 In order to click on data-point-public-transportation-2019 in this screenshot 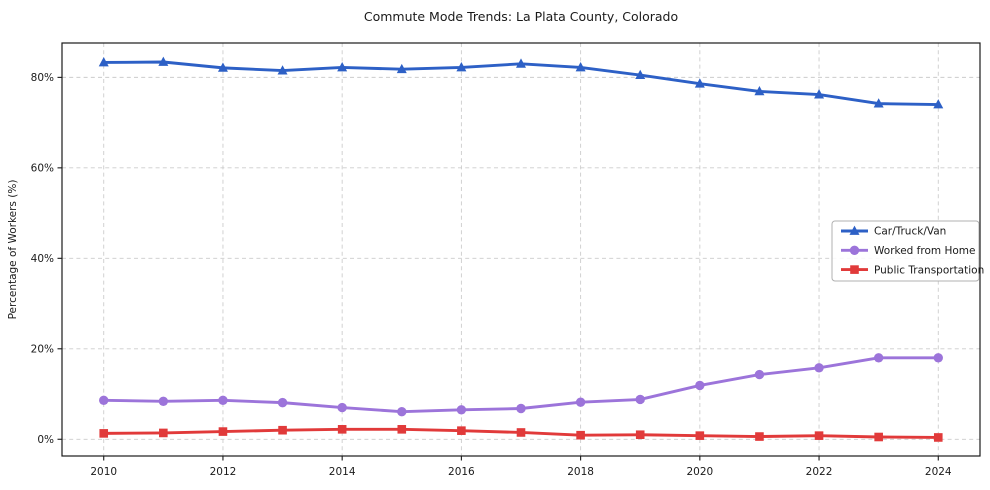, I will do `click(640, 435)`.